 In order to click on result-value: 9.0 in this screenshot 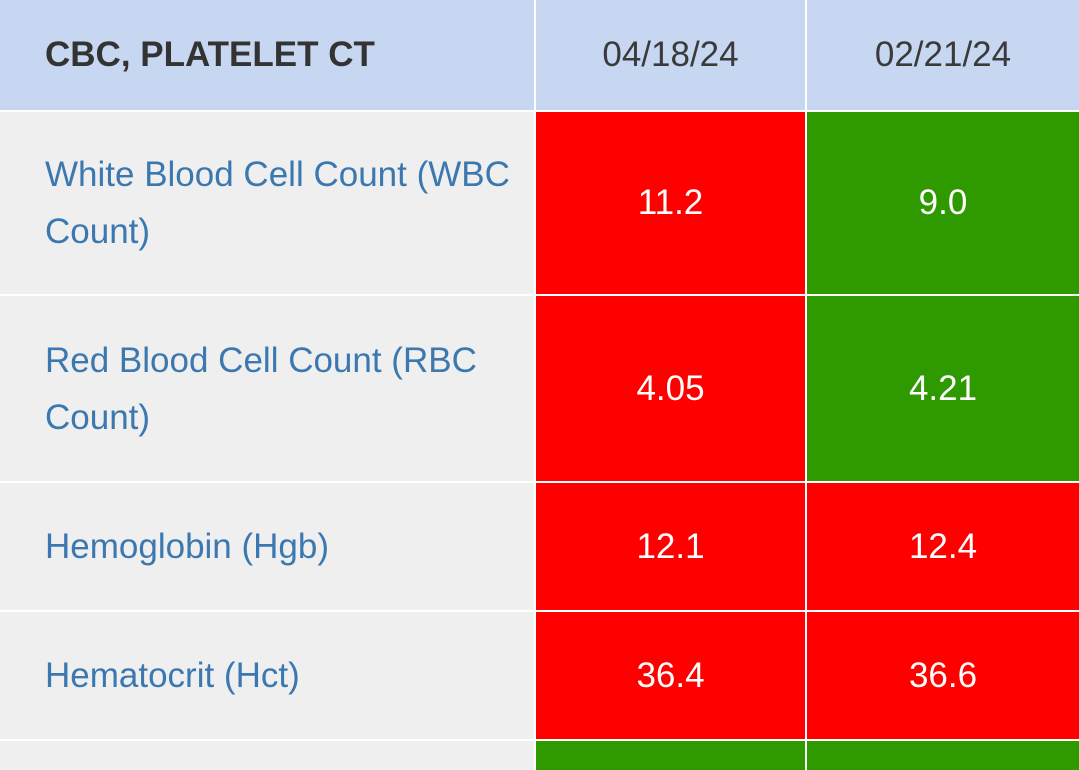, I will do `click(943, 204)`.